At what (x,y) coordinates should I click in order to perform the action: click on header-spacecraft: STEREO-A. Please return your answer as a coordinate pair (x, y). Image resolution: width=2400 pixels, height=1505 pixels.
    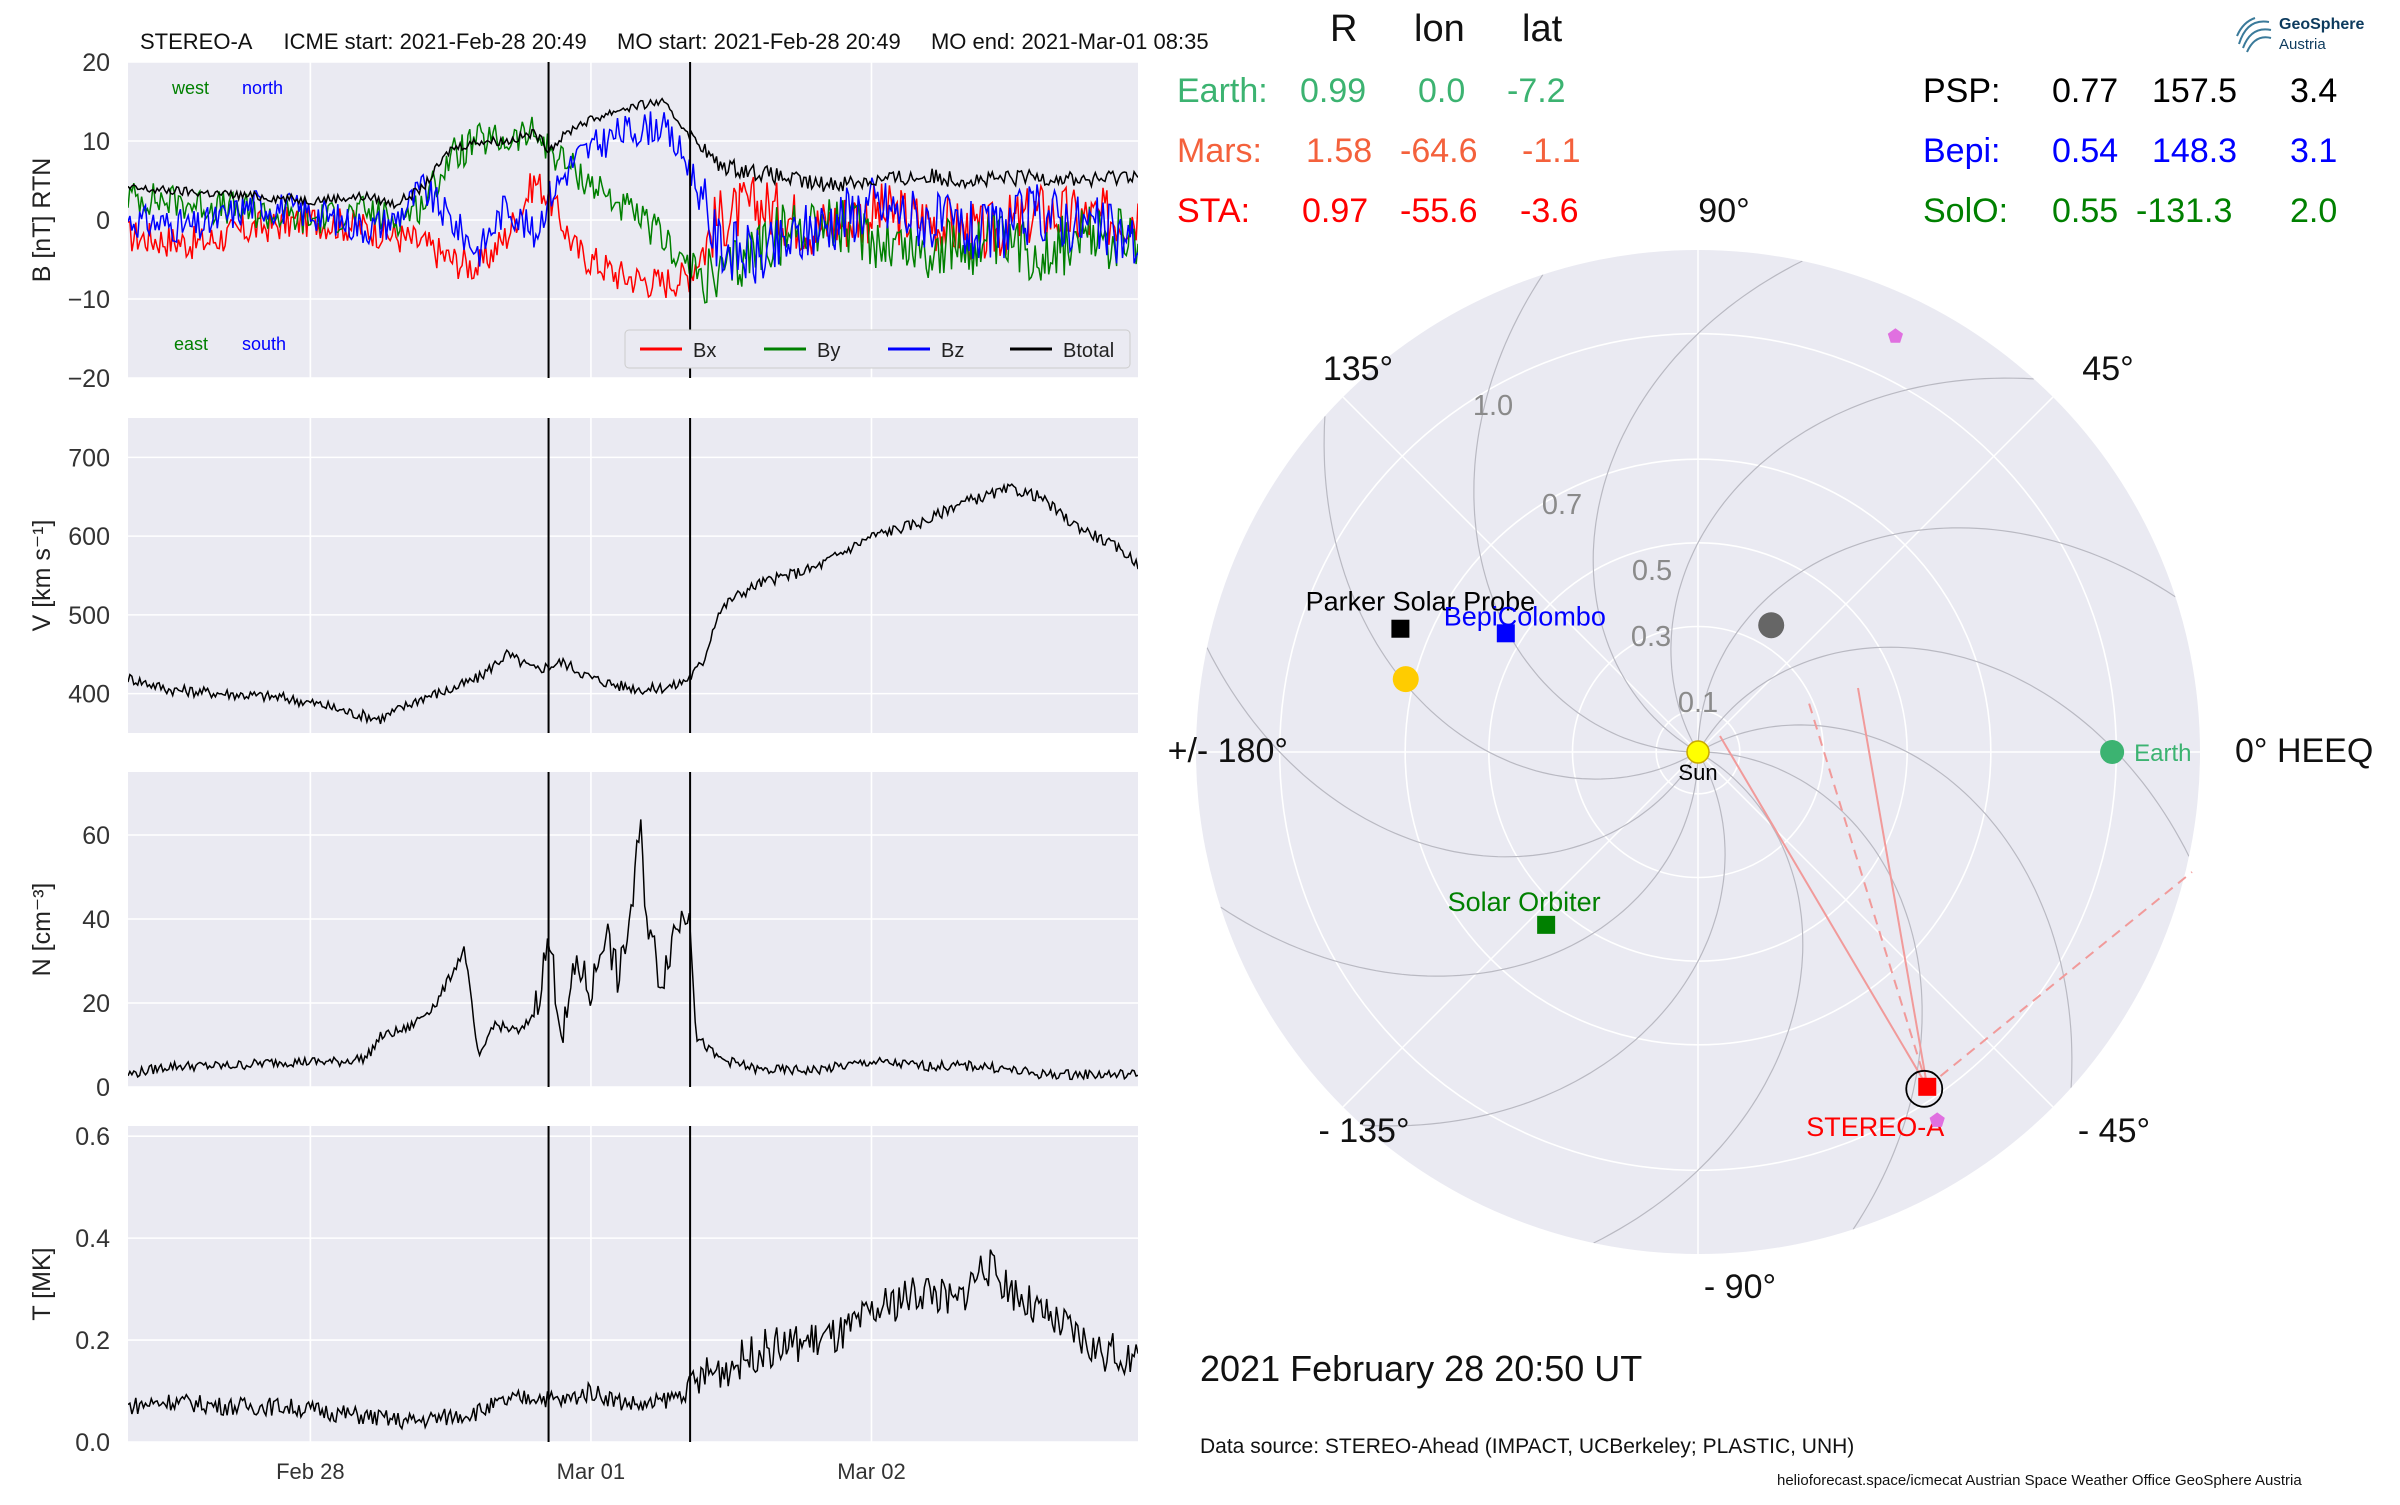
    Looking at the image, I should click on (196, 41).